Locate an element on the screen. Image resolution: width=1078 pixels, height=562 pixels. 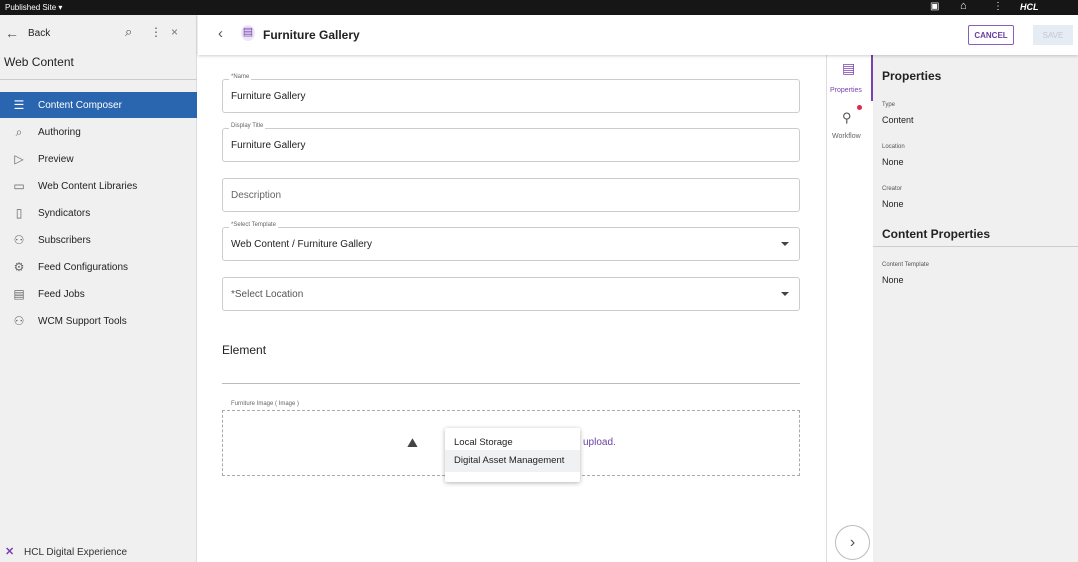
name-label: *Name is located at coordinates (240, 77).